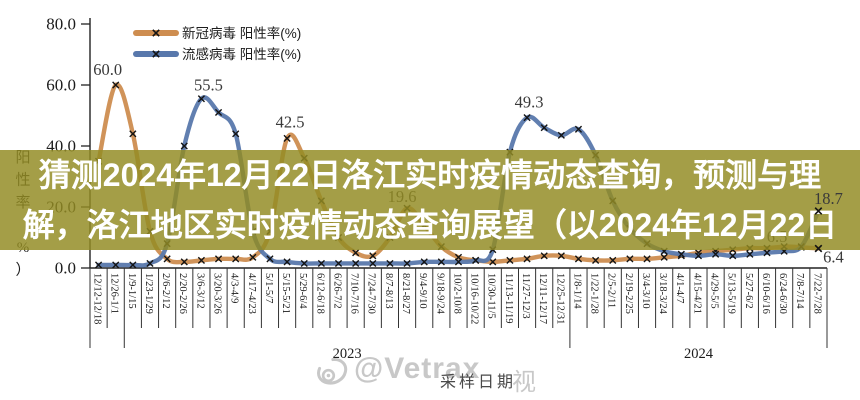 This screenshot has height=400, width=860. What do you see at coordinates (524, 383) in the screenshot?
I see `watermark-trailing-char: 视` at bounding box center [524, 383].